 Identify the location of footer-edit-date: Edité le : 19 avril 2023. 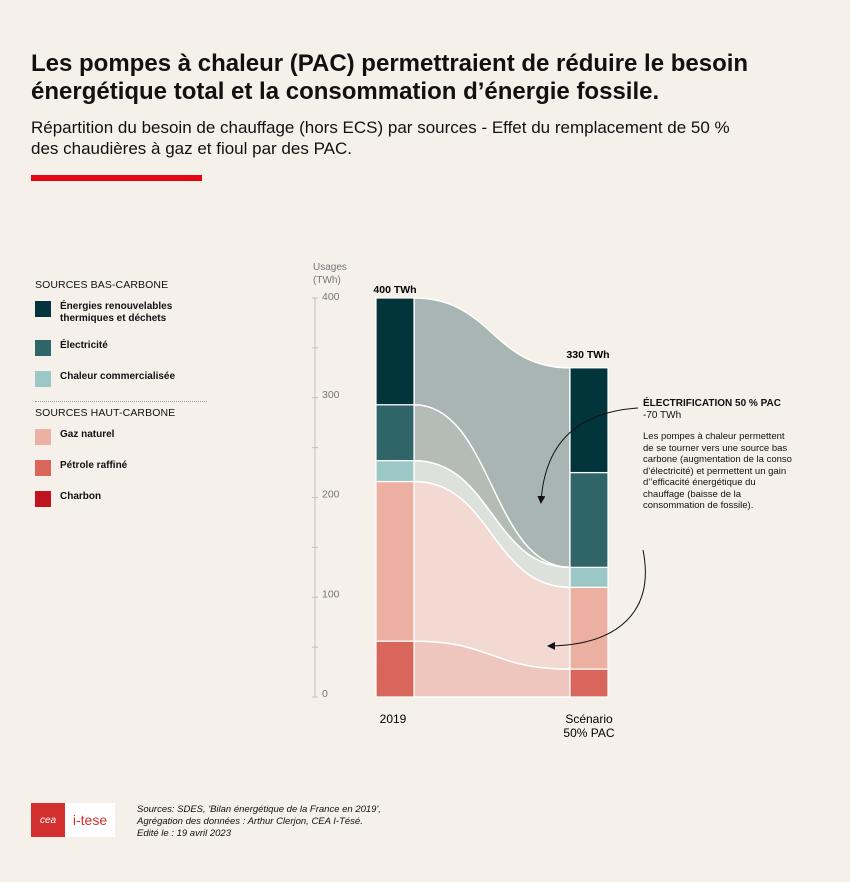
(184, 833).